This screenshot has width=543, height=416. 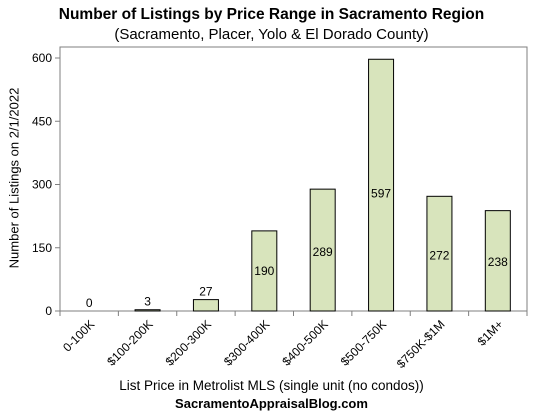 What do you see at coordinates (89, 303) in the screenshot?
I see `data-label: 0` at bounding box center [89, 303].